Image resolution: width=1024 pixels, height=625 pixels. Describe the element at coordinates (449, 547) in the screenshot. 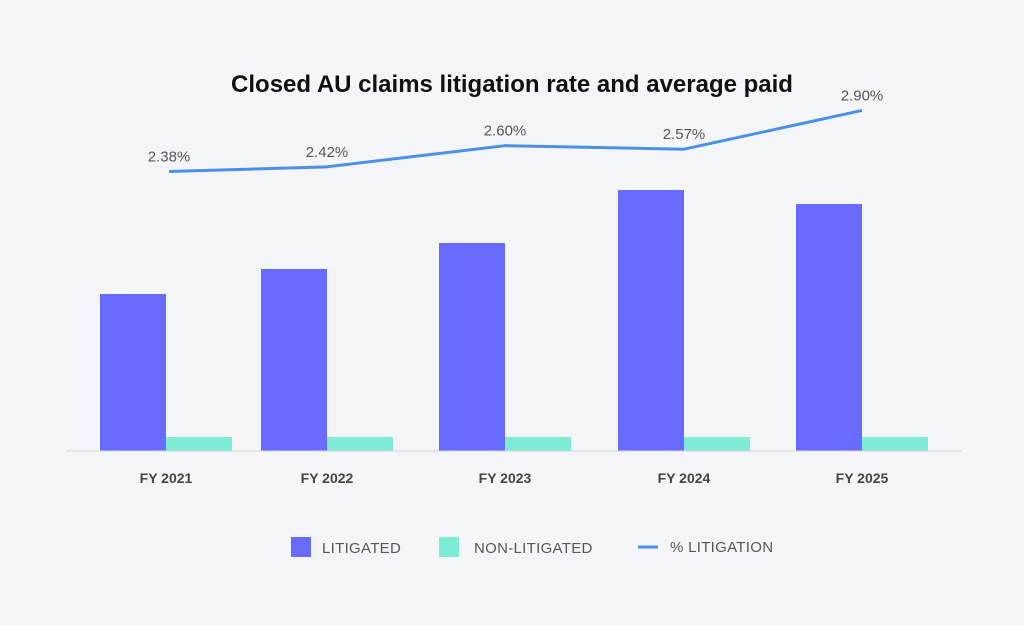

I see `legend-swatch-non-litigated` at that location.